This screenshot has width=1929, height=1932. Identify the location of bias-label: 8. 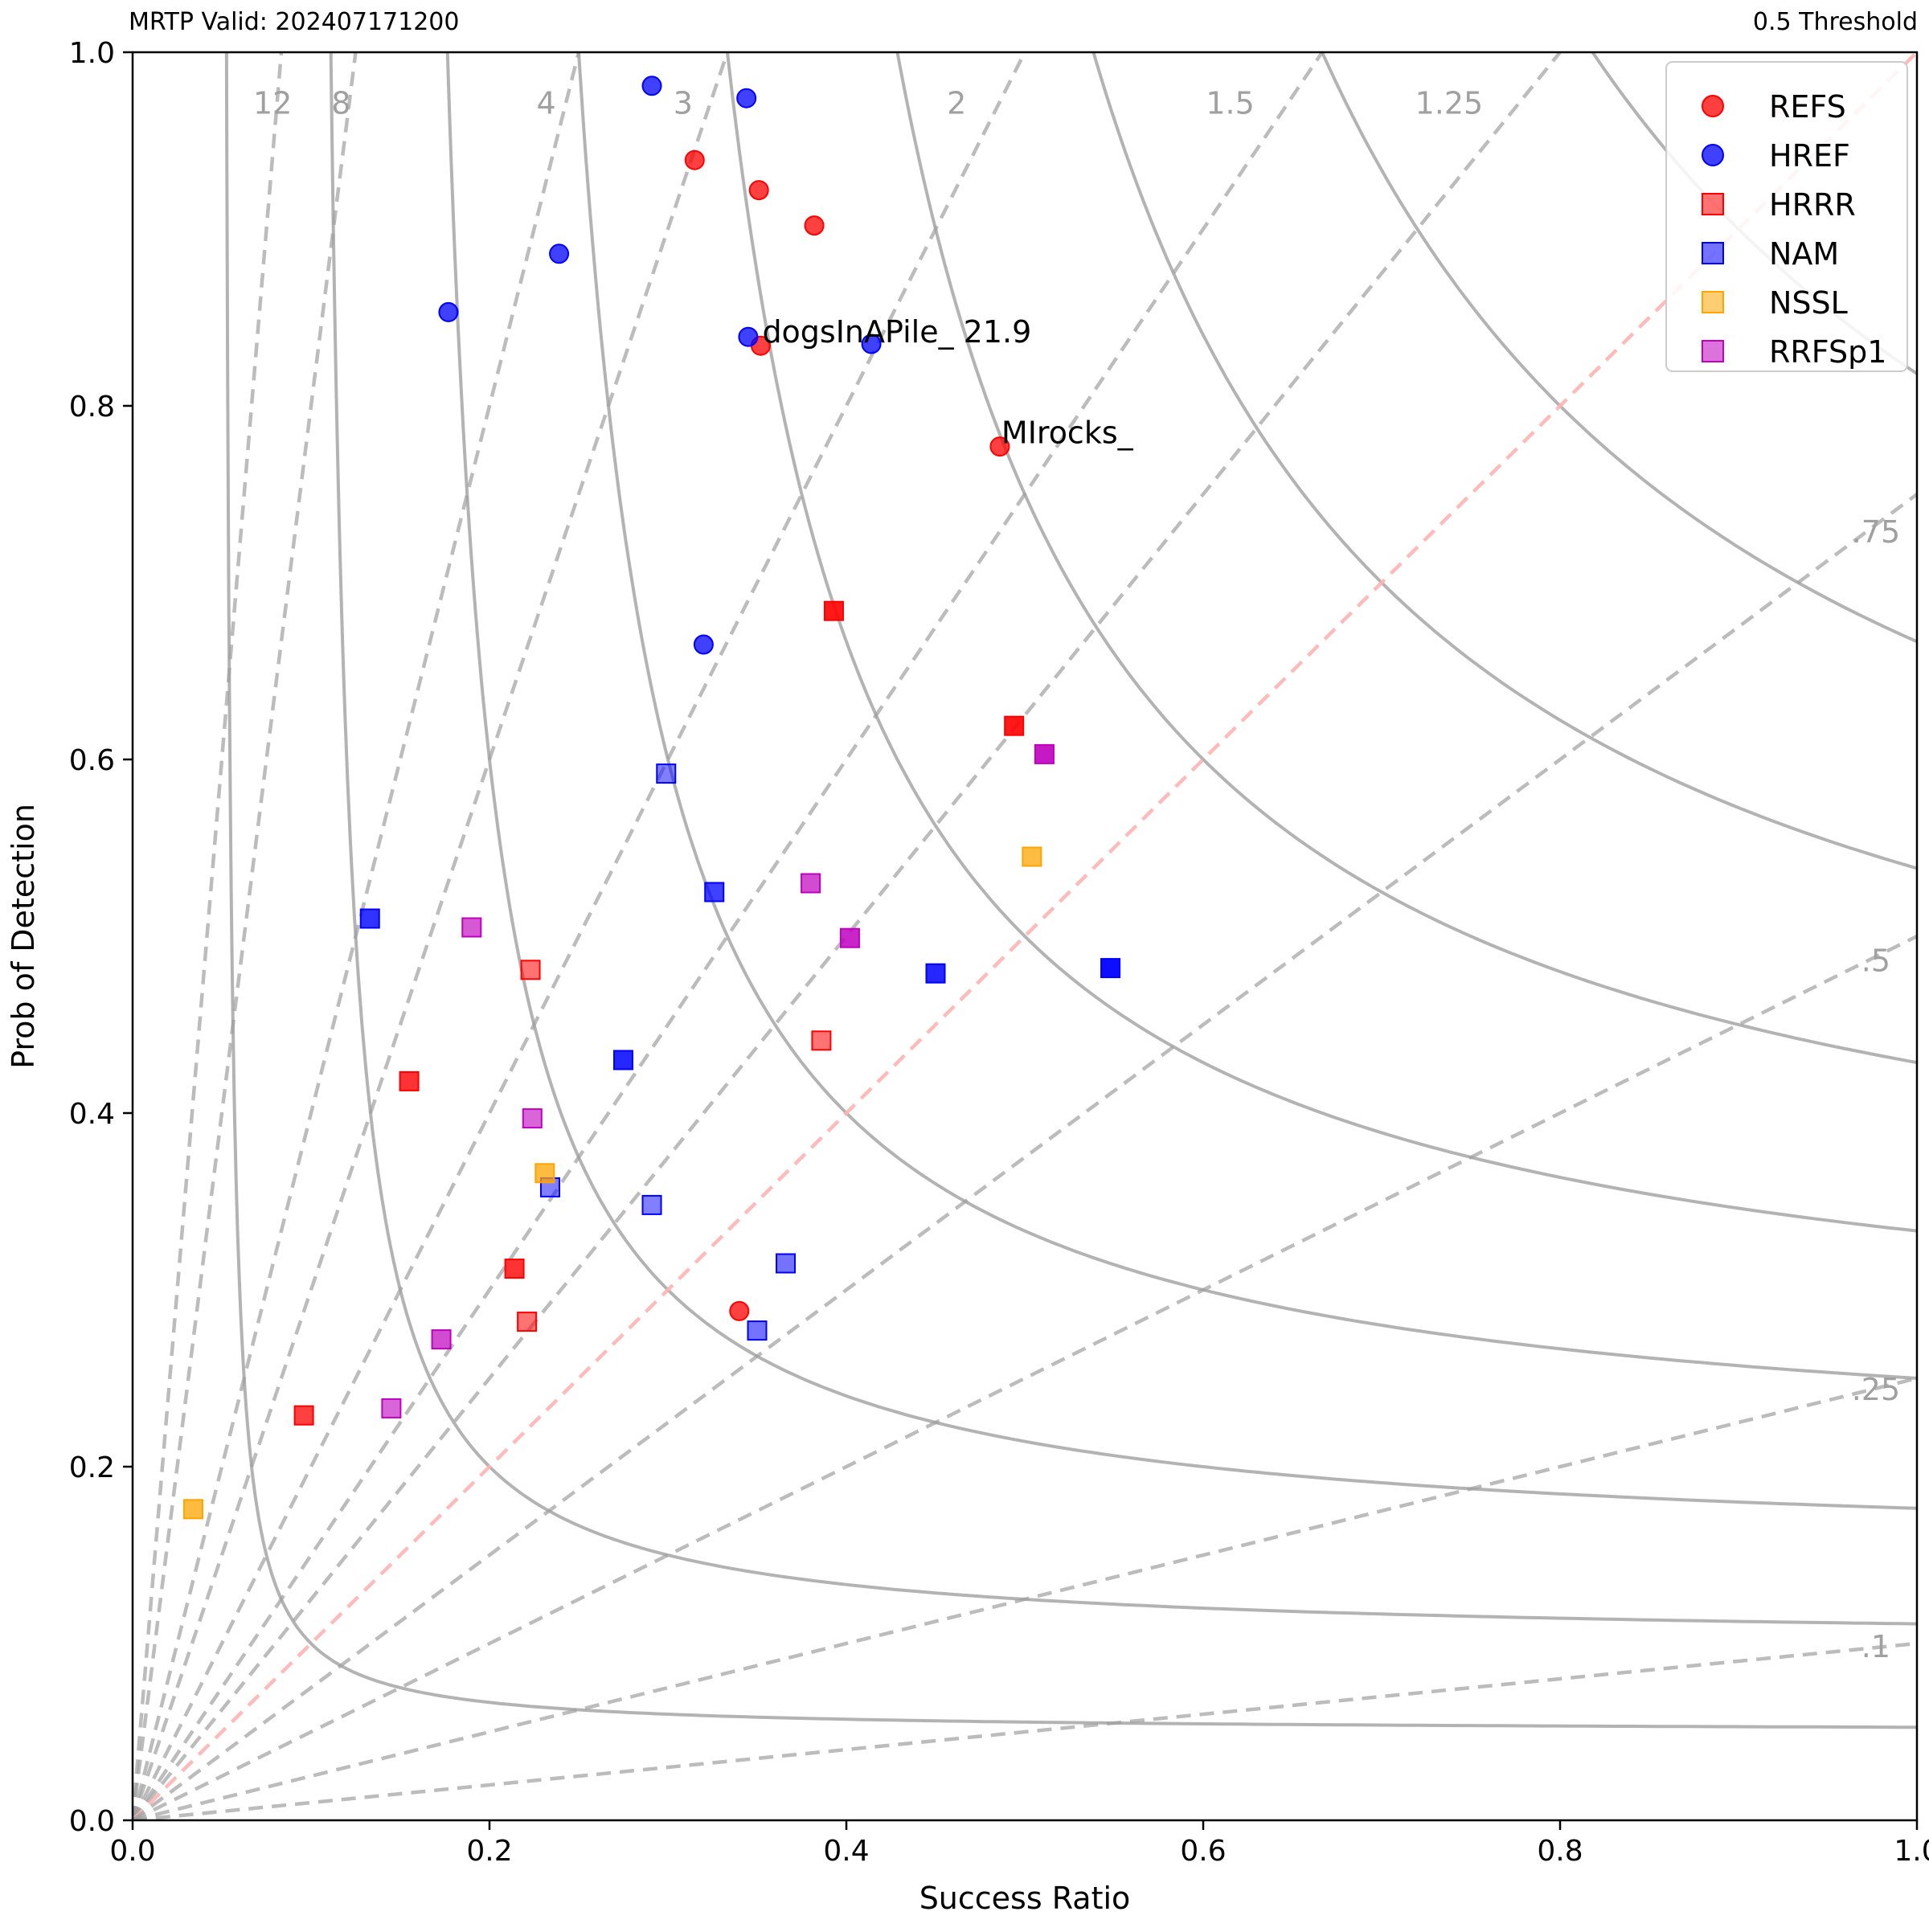
(340, 103).